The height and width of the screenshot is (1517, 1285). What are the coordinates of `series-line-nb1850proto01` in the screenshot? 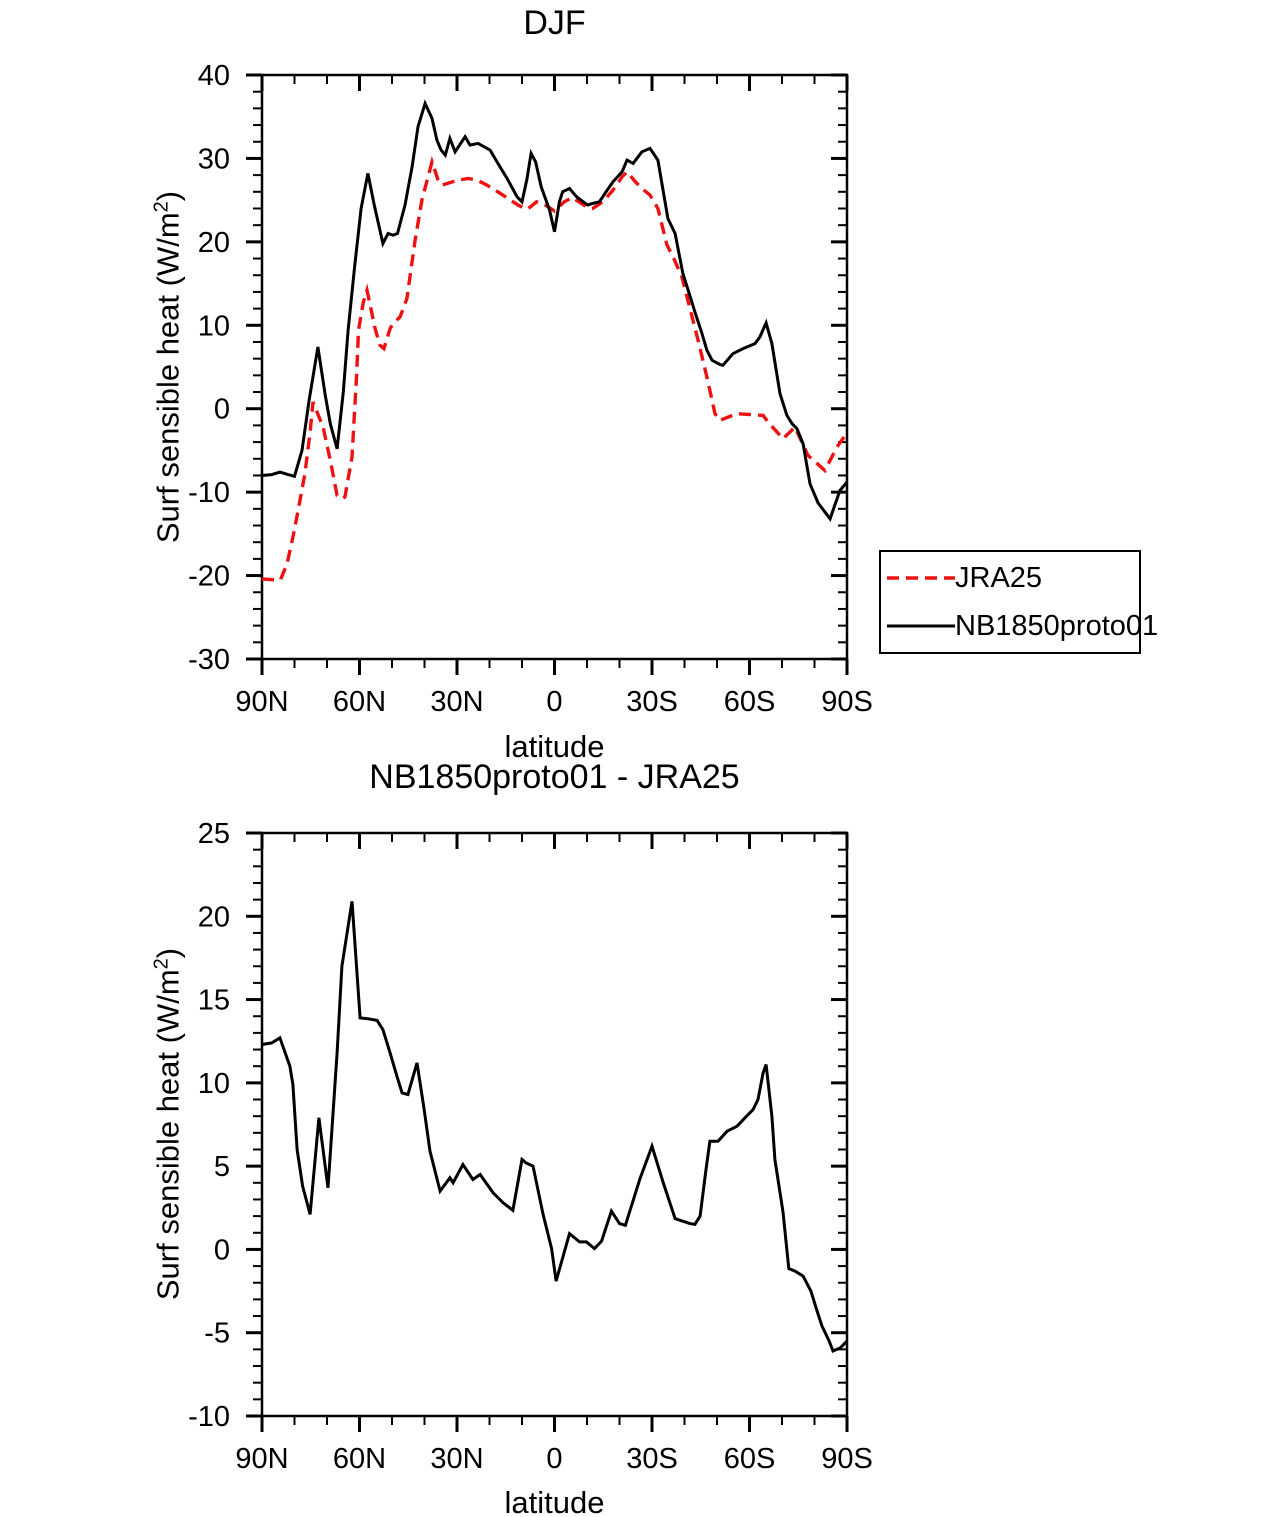 It's located at (555, 310).